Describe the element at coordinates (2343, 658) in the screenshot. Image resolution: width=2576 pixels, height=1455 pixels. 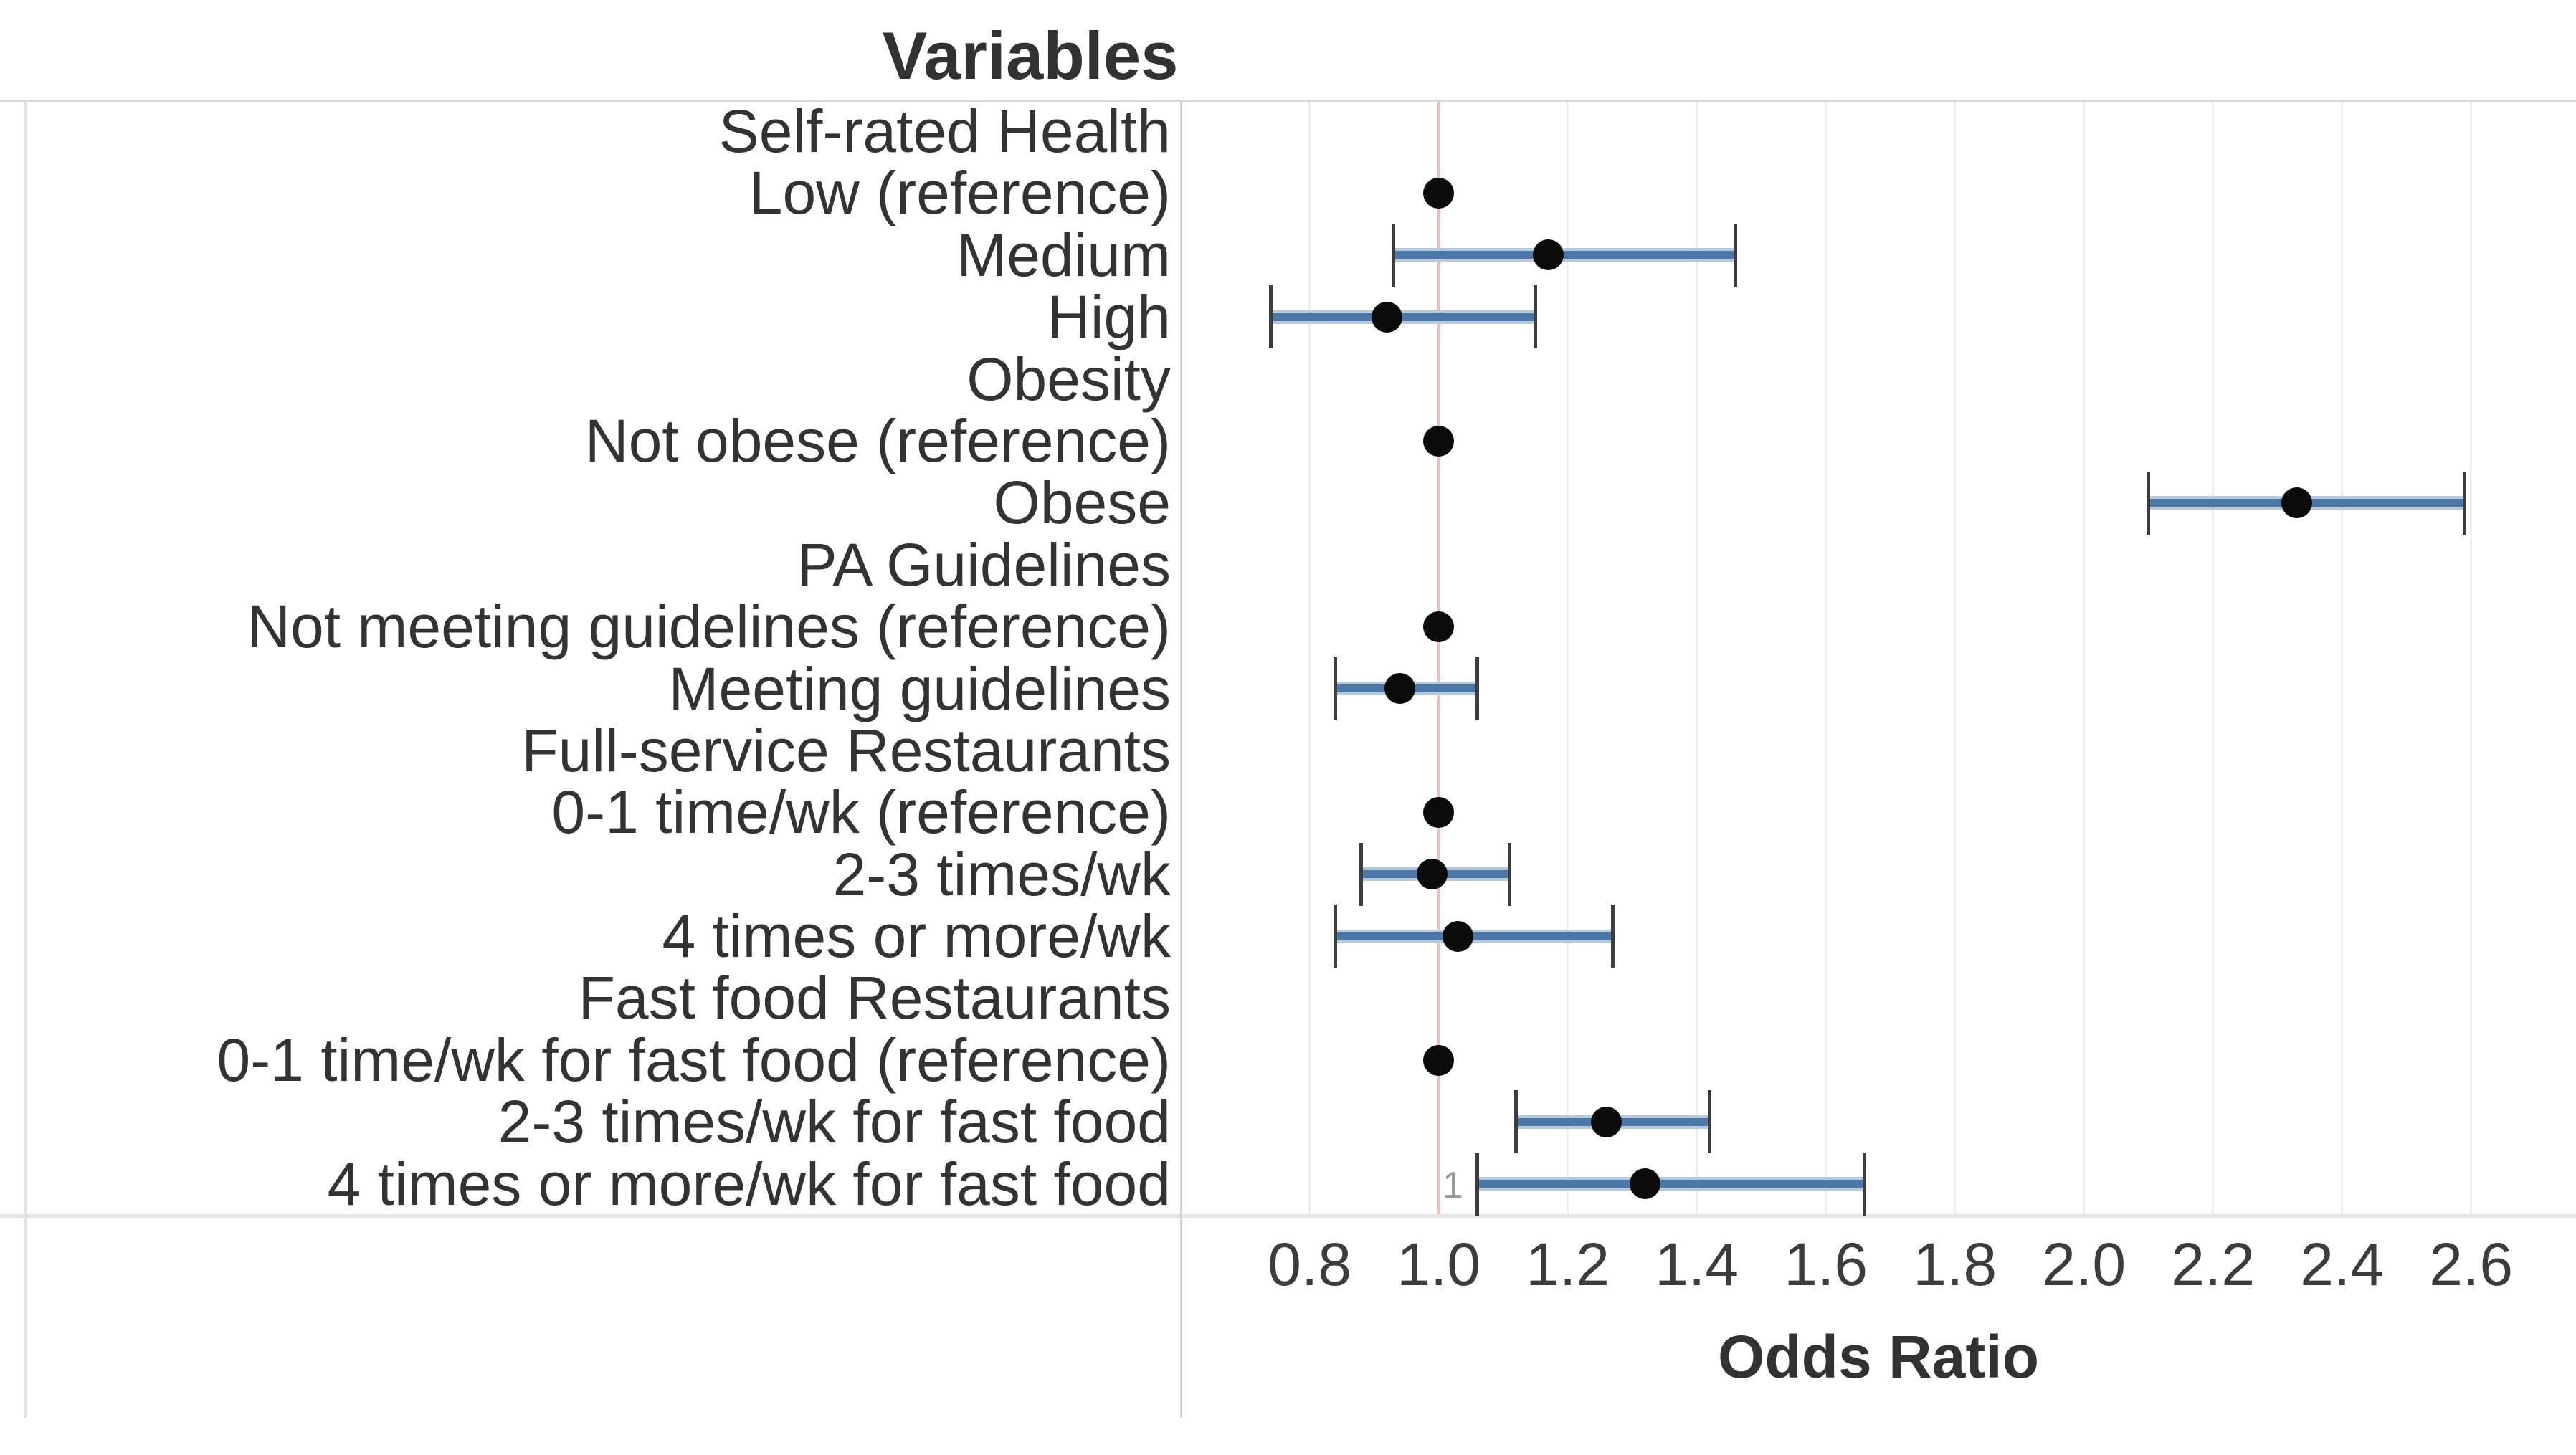
I see `x-gridline-2.4` at that location.